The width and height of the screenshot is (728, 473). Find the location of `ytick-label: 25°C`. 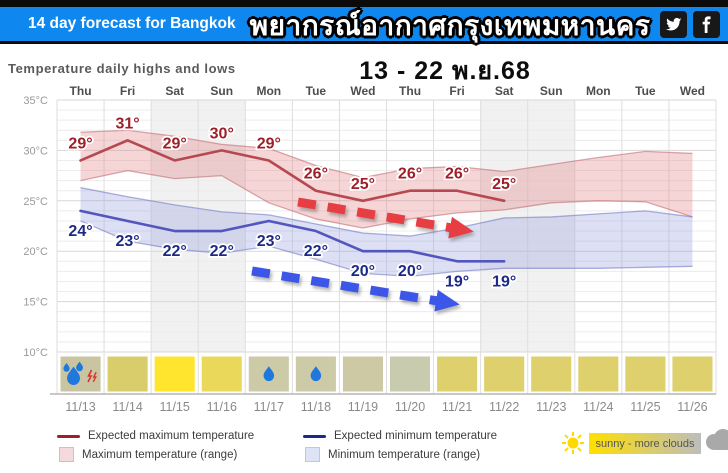

ytick-label: 25°C is located at coordinates (35, 202).